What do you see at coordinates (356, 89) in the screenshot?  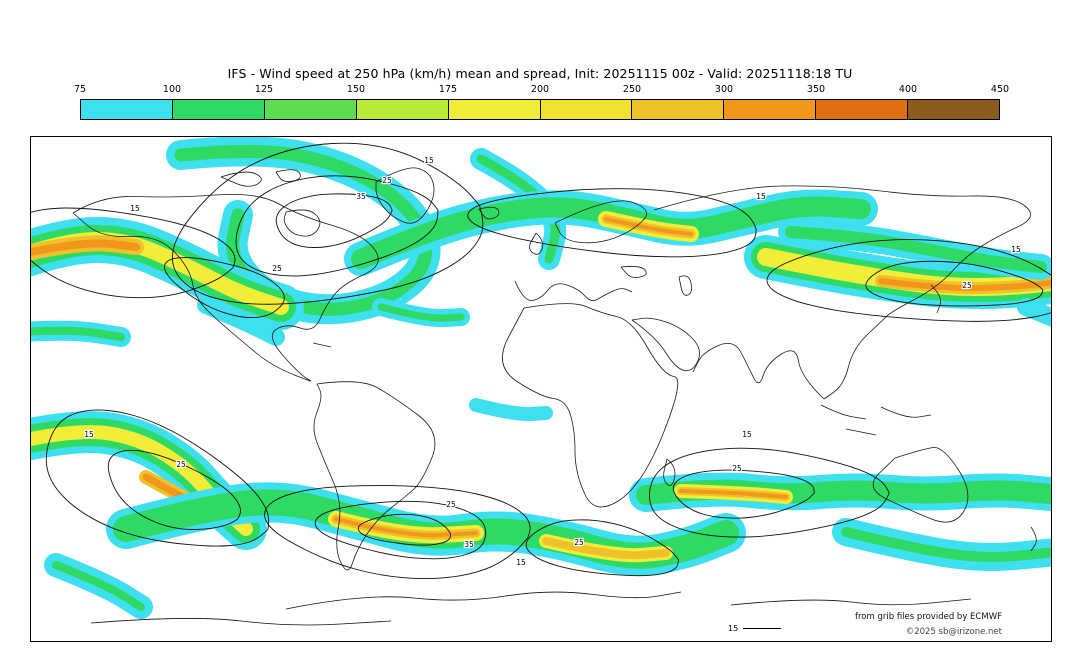 I see `colorbar-tick-label: 150` at bounding box center [356, 89].